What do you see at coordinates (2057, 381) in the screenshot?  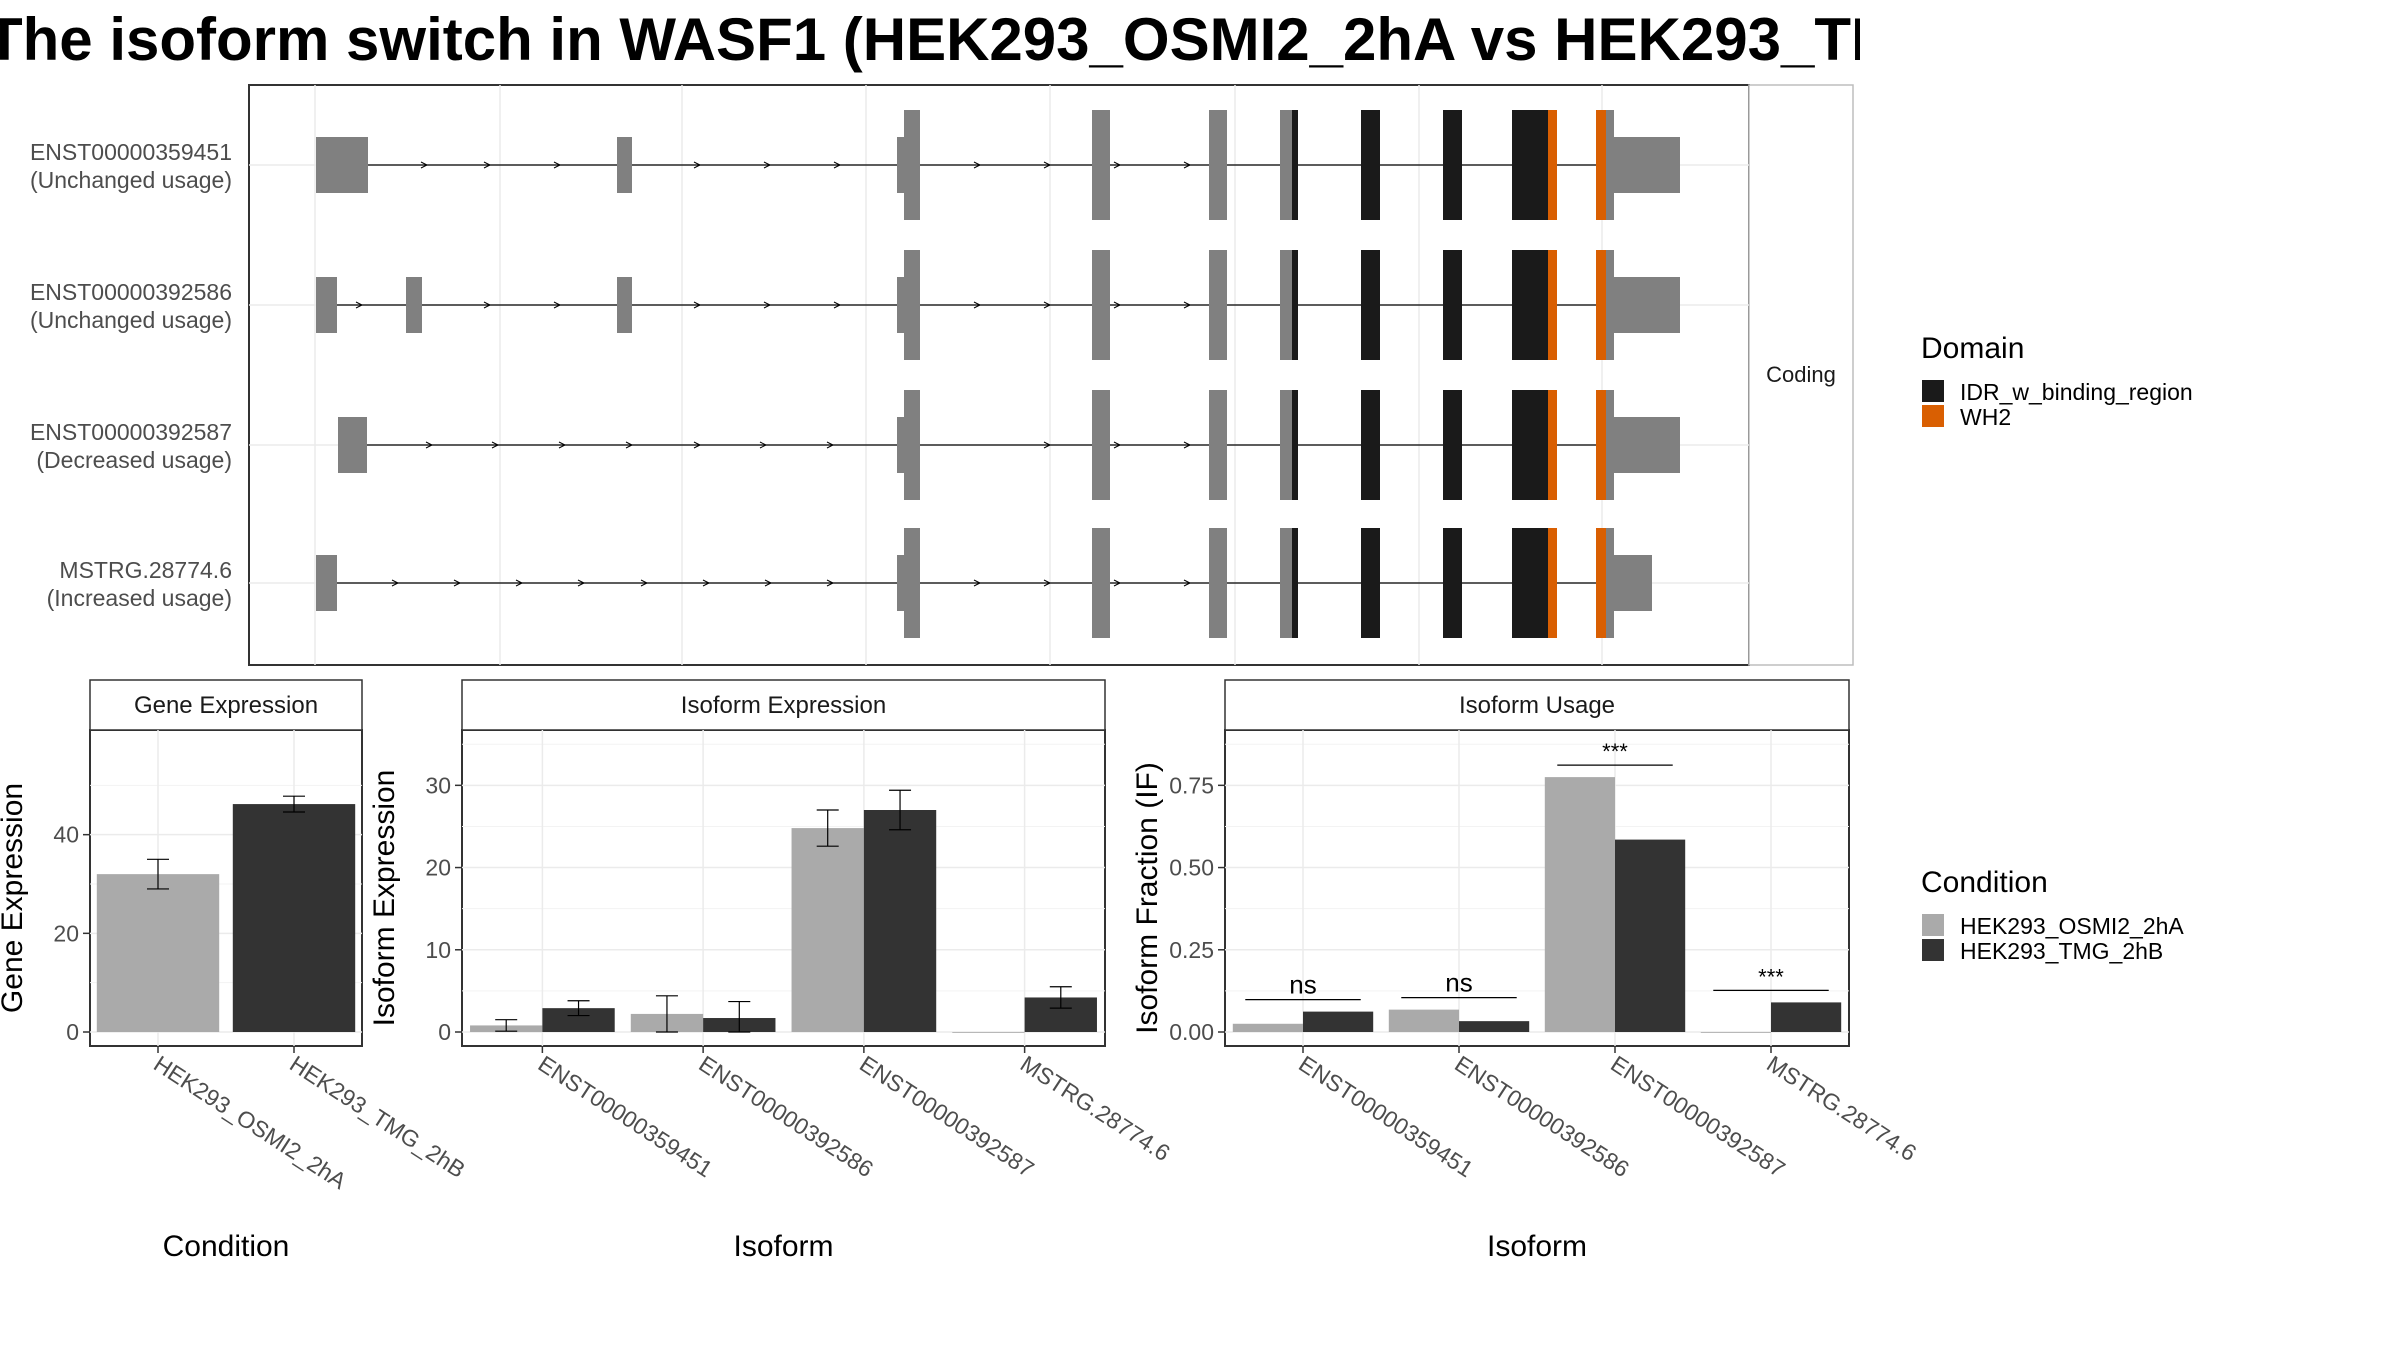 I see `domain-legend: Domain IDR_w_binding_region WH2` at bounding box center [2057, 381].